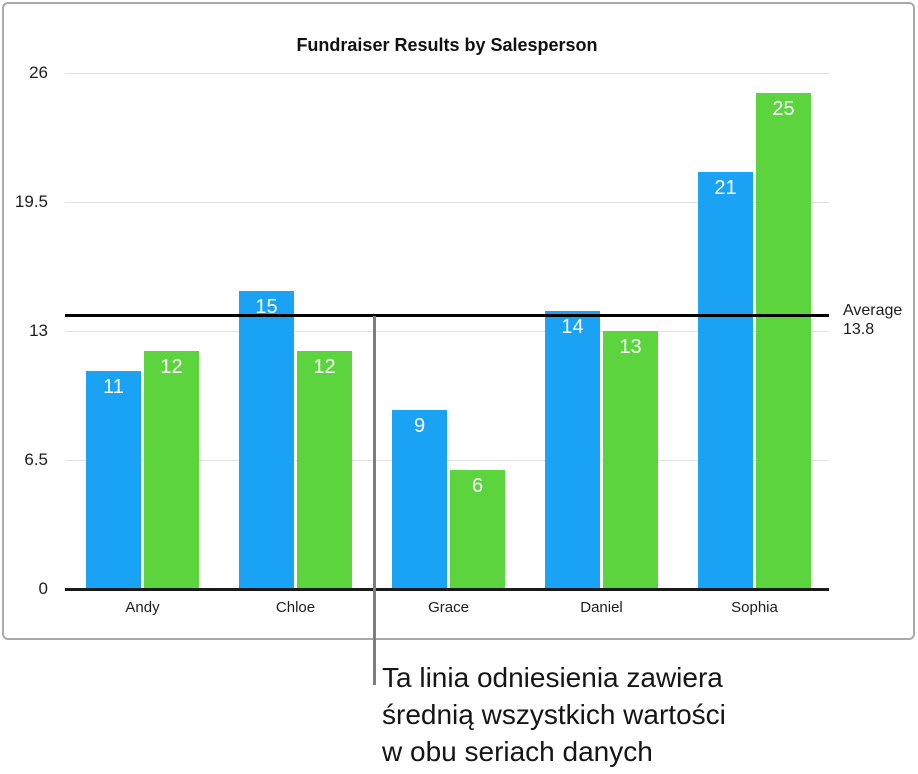 The image size is (918, 774). What do you see at coordinates (859, 329) in the screenshot?
I see `reference-line-value: 13.8` at bounding box center [859, 329].